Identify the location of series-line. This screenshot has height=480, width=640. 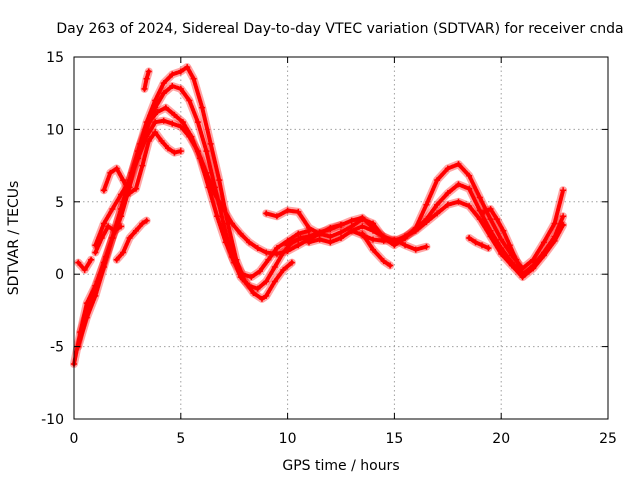
(376, 249).